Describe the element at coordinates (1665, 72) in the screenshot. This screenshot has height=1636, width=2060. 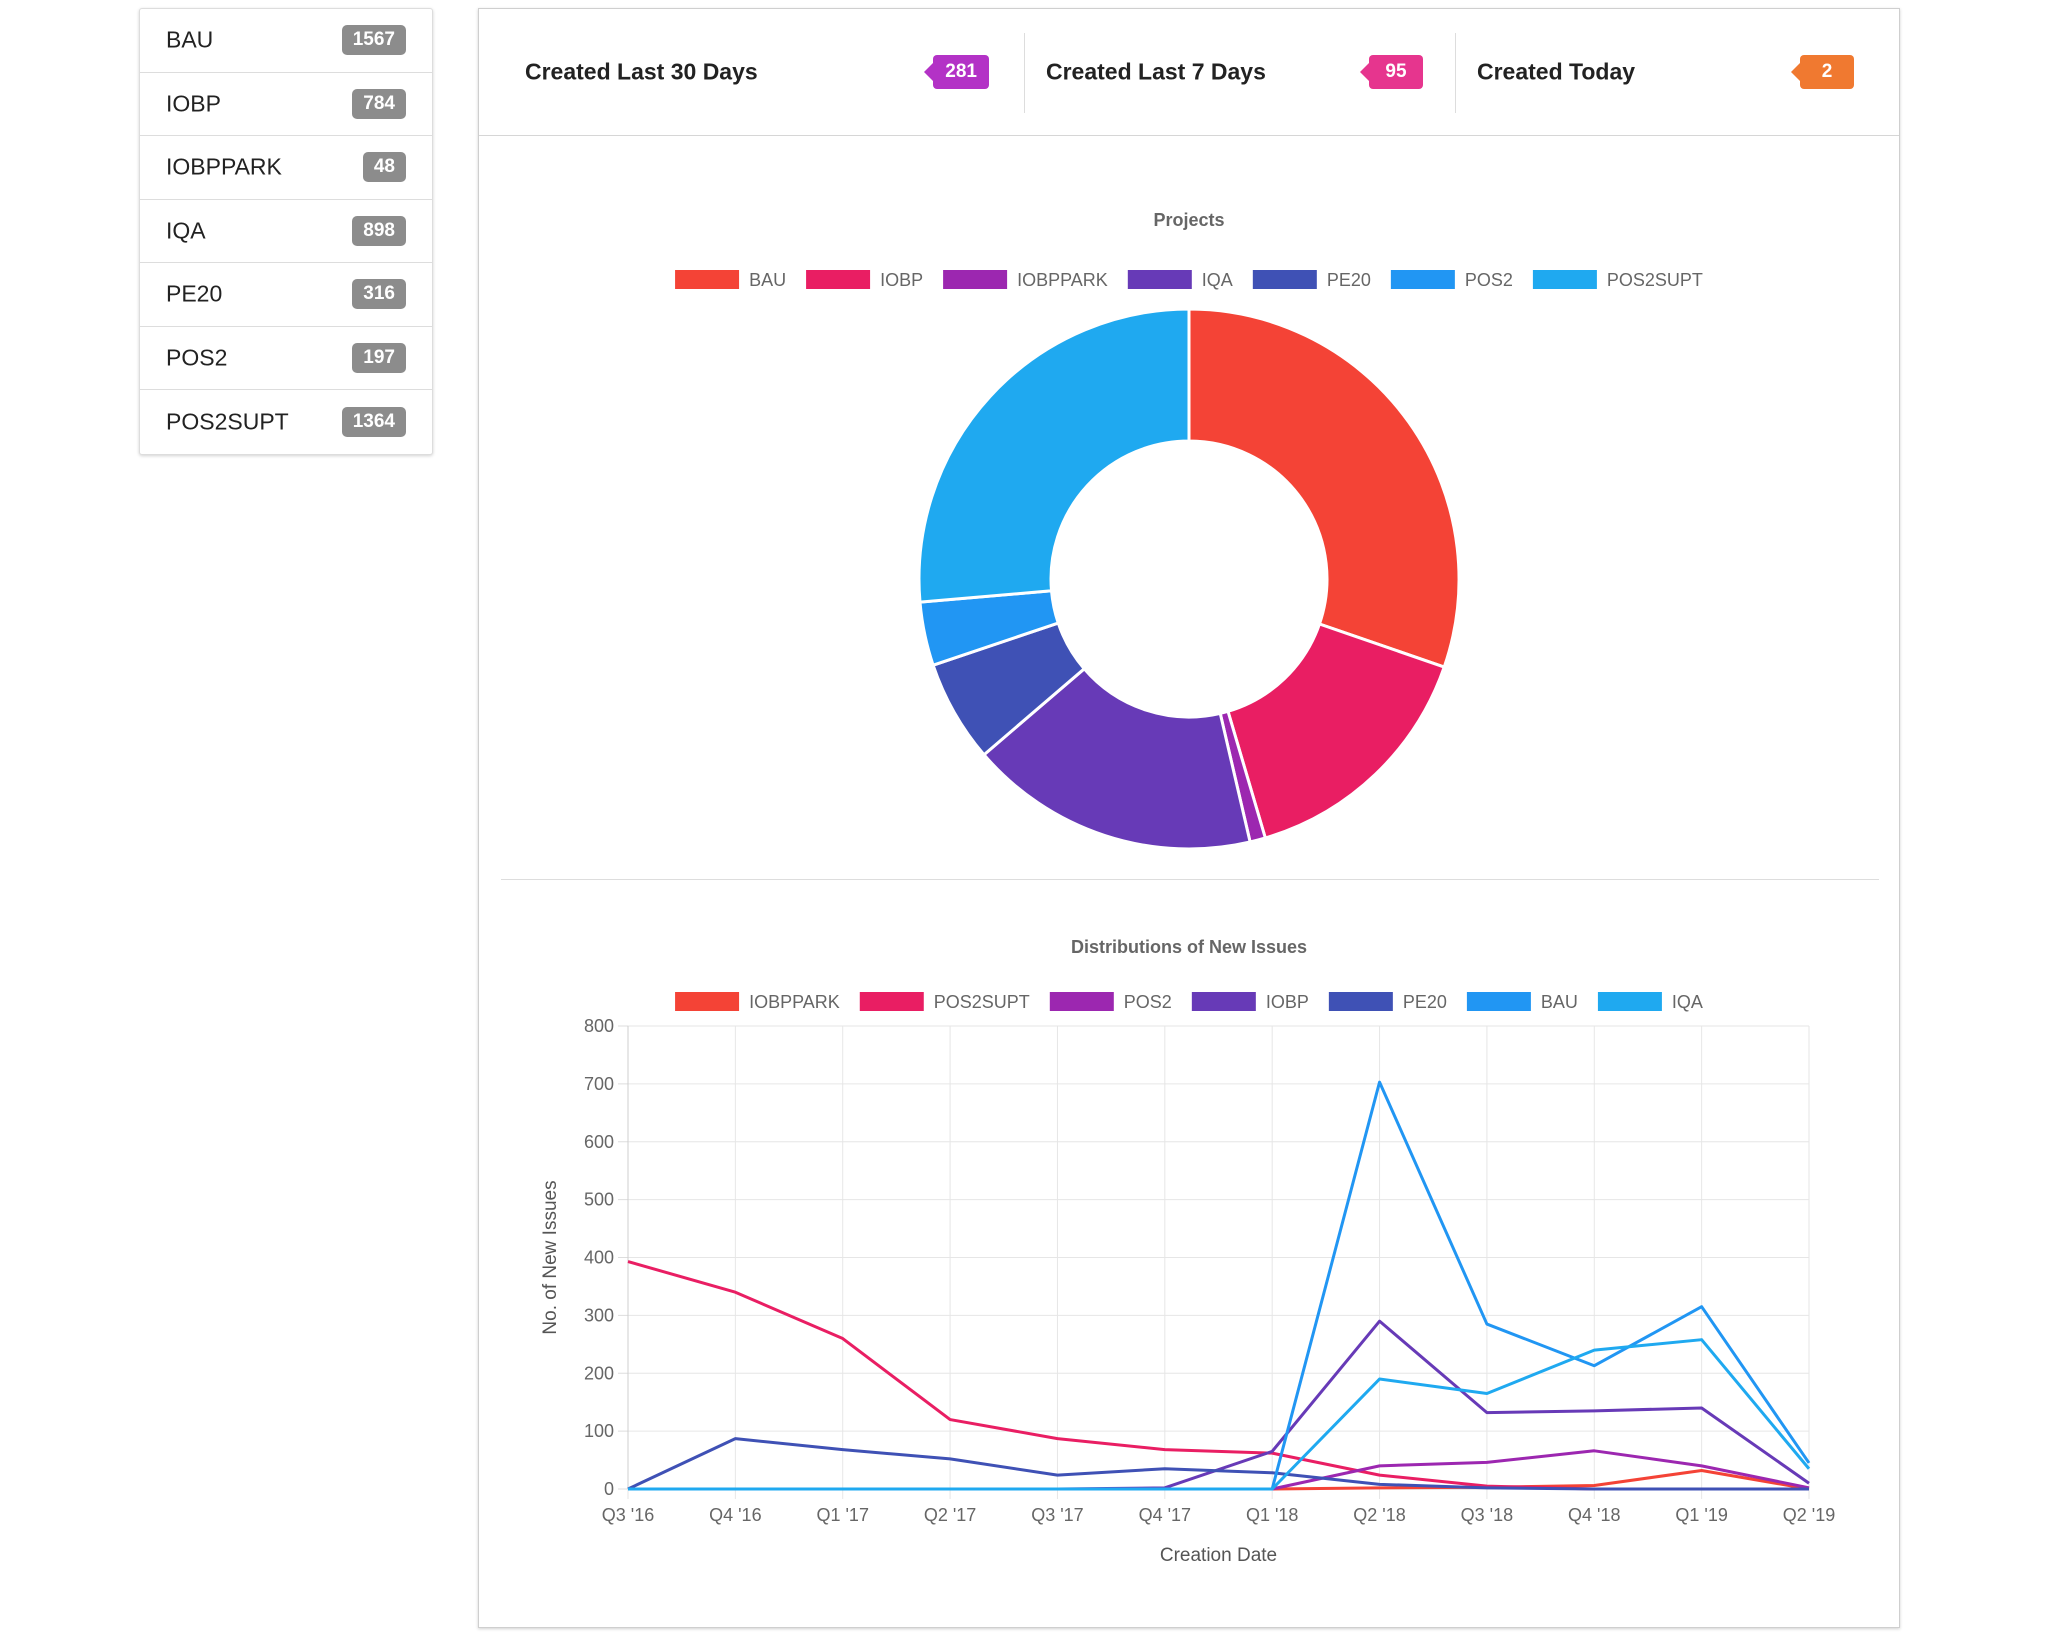
I see `stat-today: Created Today 2` at that location.